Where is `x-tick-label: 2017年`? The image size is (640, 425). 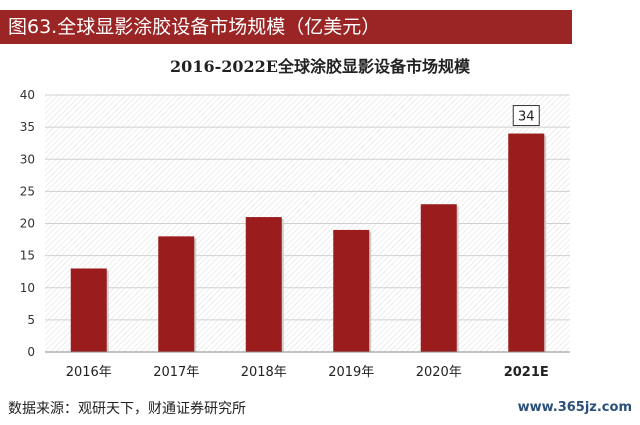
x-tick-label: 2017年 is located at coordinates (176, 372).